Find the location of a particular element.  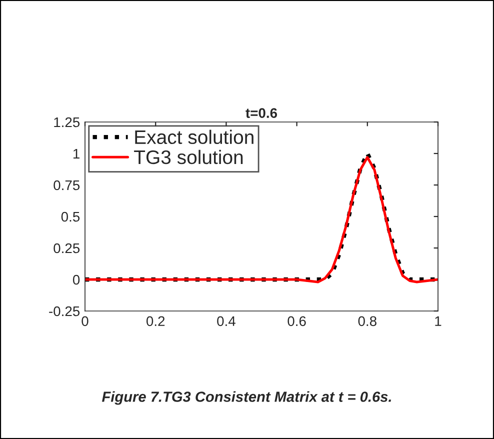

y-tick-label: -0.25 is located at coordinates (64, 311).